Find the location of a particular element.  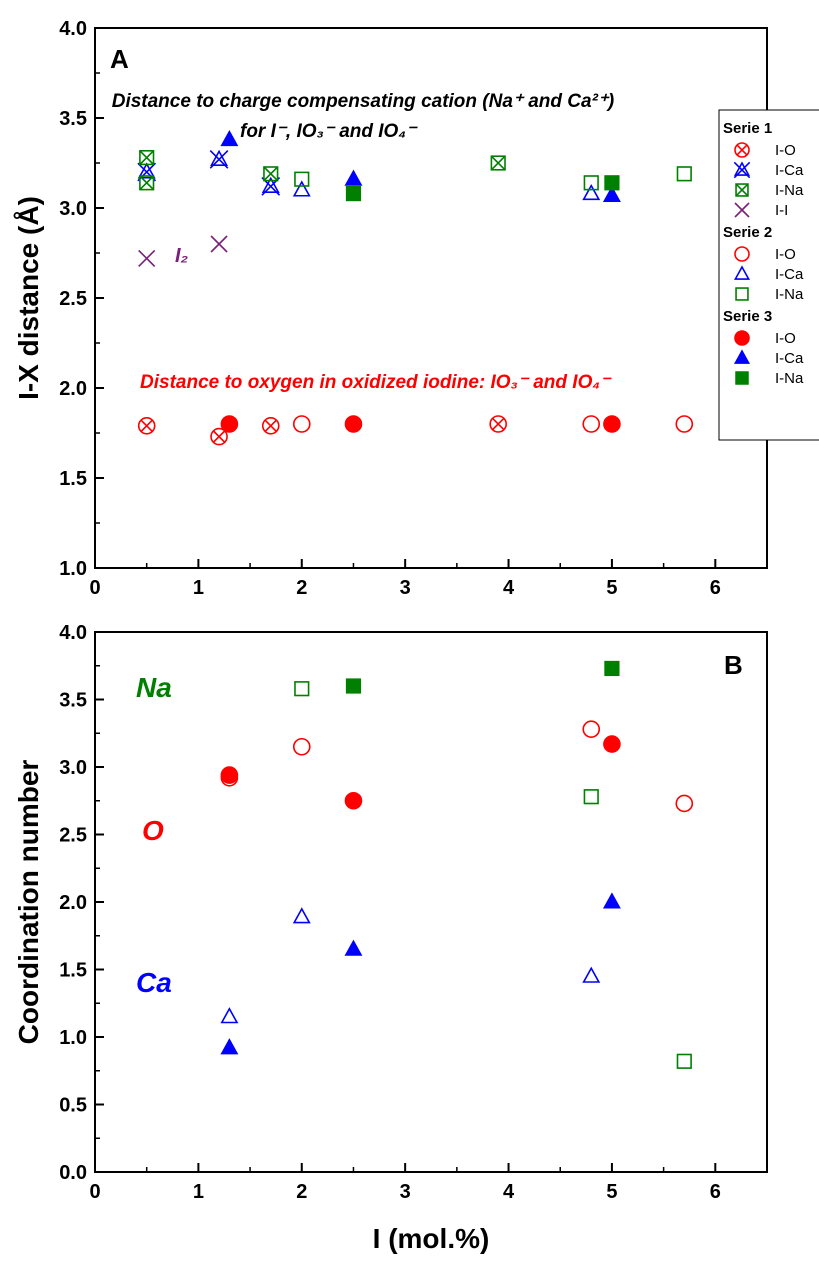

a-y-tick-label: 3.0 is located at coordinates (73, 209).